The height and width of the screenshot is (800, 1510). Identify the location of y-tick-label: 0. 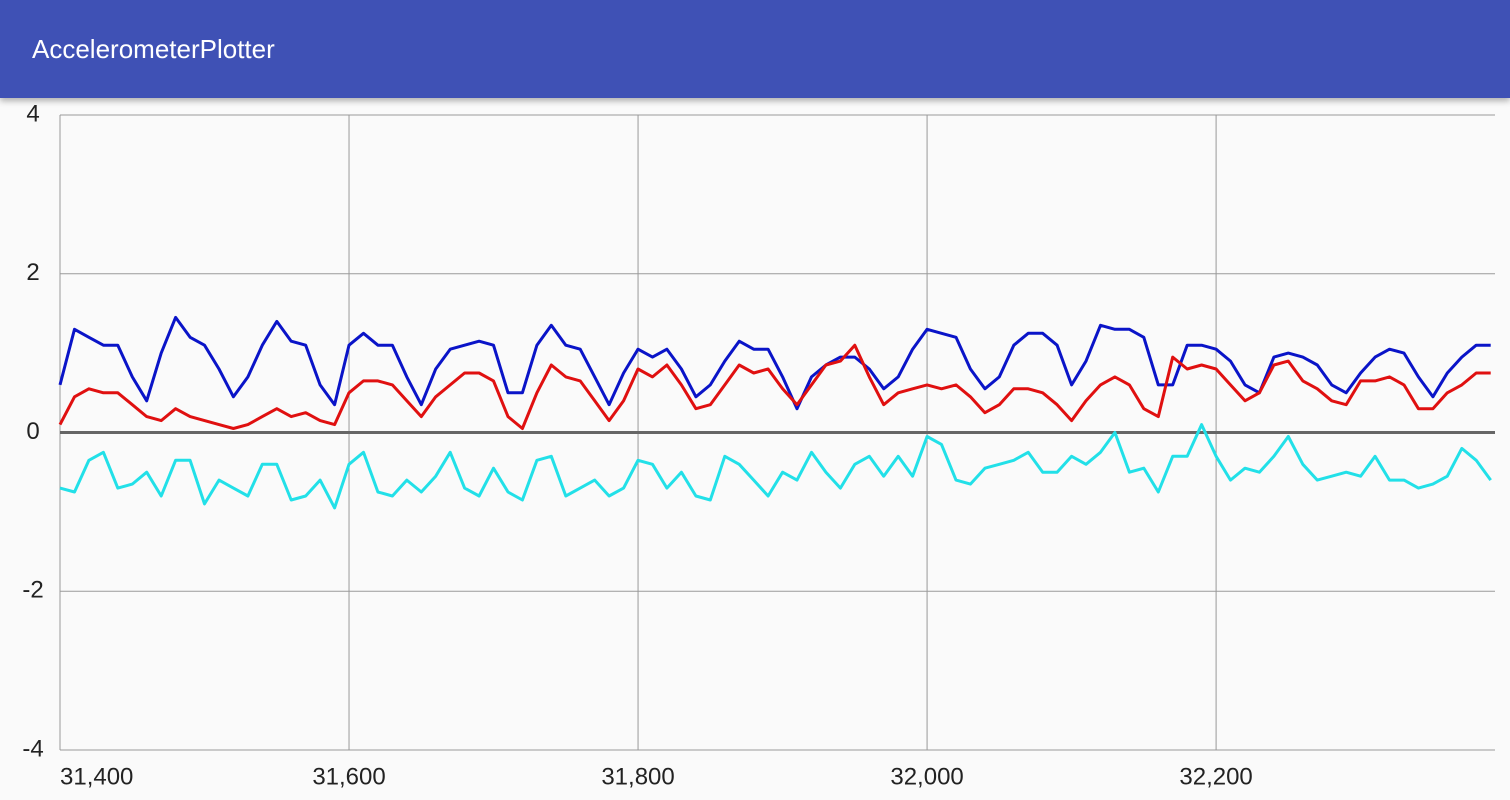
(32, 431).